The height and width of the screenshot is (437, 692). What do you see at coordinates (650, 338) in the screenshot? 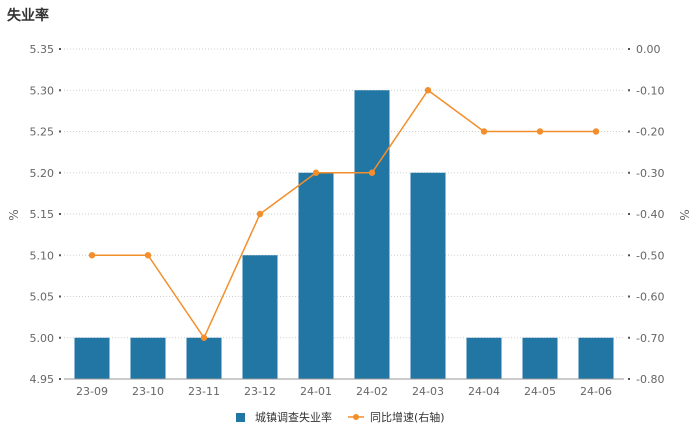
I see `y-tick-right-label: -0.70` at bounding box center [650, 338].